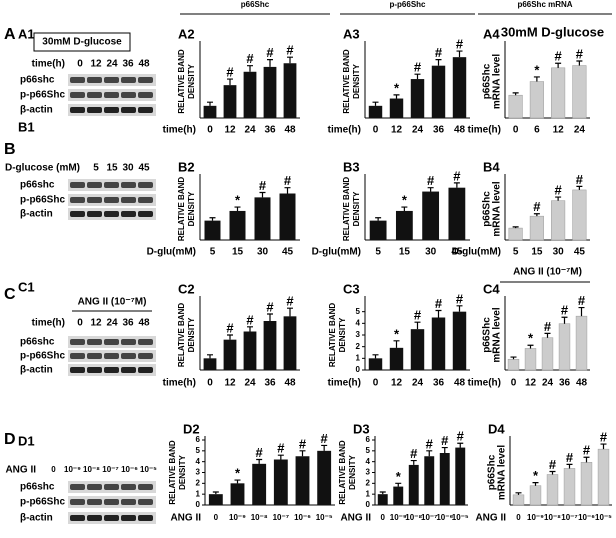  I want to click on lane-label: 5, so click(96, 168).